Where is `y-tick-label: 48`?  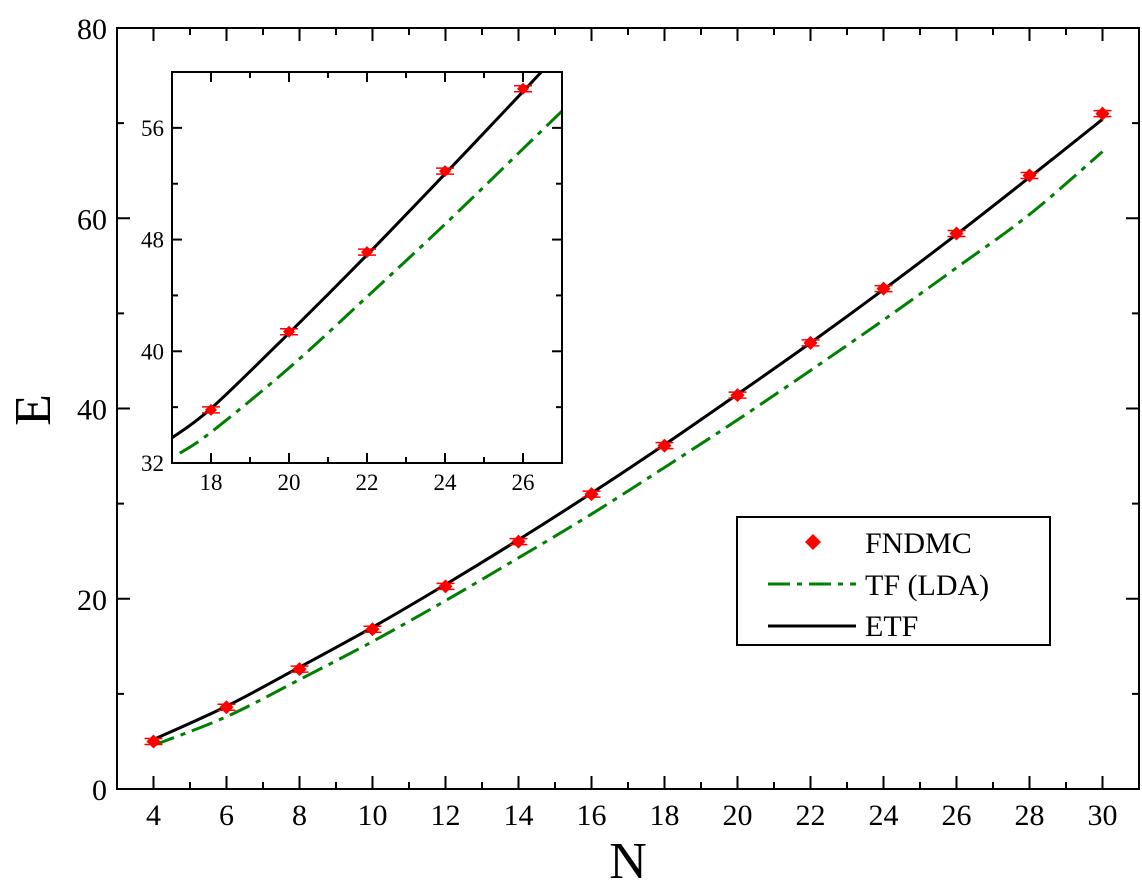 y-tick-label: 48 is located at coordinates (152, 240).